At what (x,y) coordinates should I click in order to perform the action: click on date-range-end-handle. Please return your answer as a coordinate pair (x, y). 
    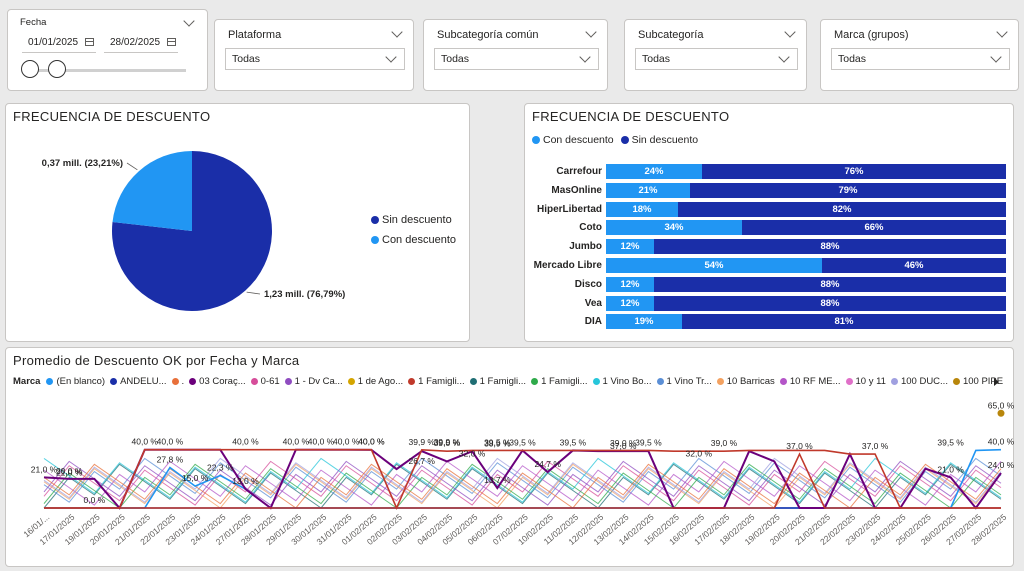
    Looking at the image, I should click on (57, 69).